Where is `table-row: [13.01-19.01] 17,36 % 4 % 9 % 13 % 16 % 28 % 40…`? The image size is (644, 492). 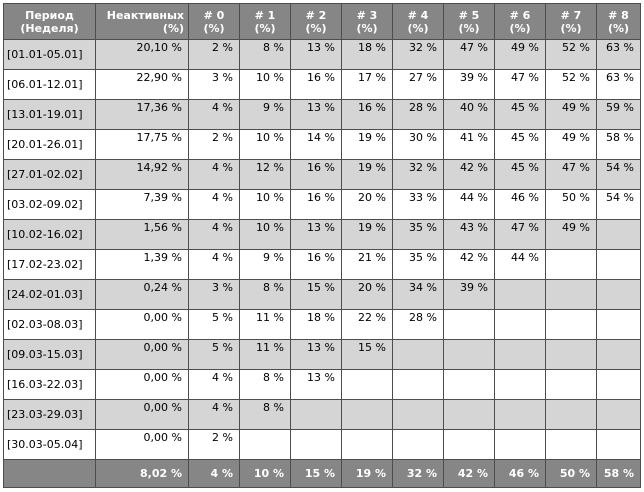
table-row: [13.01-19.01] 17,36 % 4 % 9 % 13 % 16 % 28 % 40… is located at coordinates (322, 114).